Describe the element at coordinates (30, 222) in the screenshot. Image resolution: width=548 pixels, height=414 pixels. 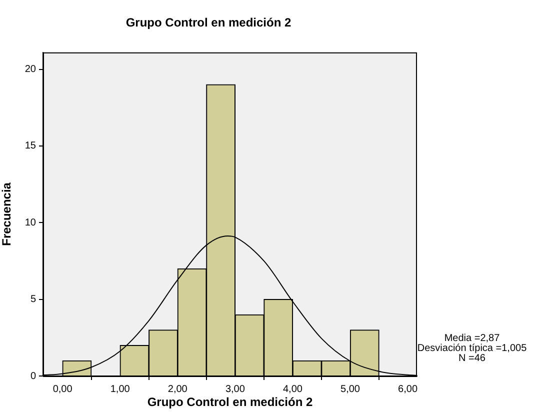
I see `y-tick-label: 10` at that location.